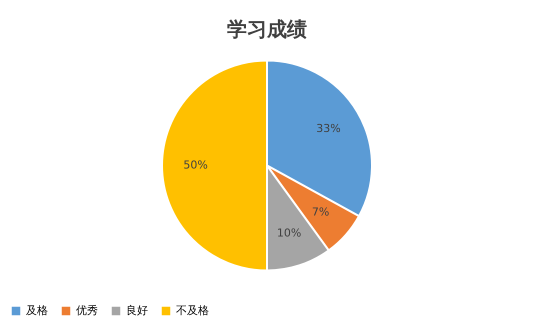 The width and height of the screenshot is (534, 334). I want to click on data-label: 10%, so click(289, 233).